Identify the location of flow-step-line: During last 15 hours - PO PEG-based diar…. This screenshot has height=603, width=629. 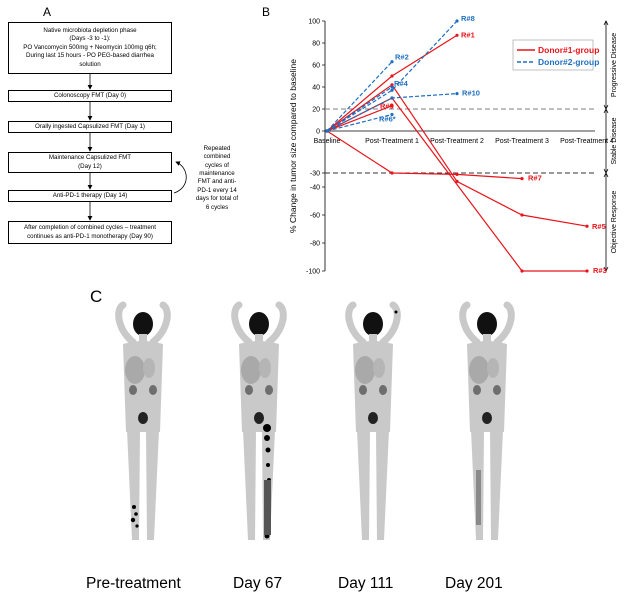
(90, 56).